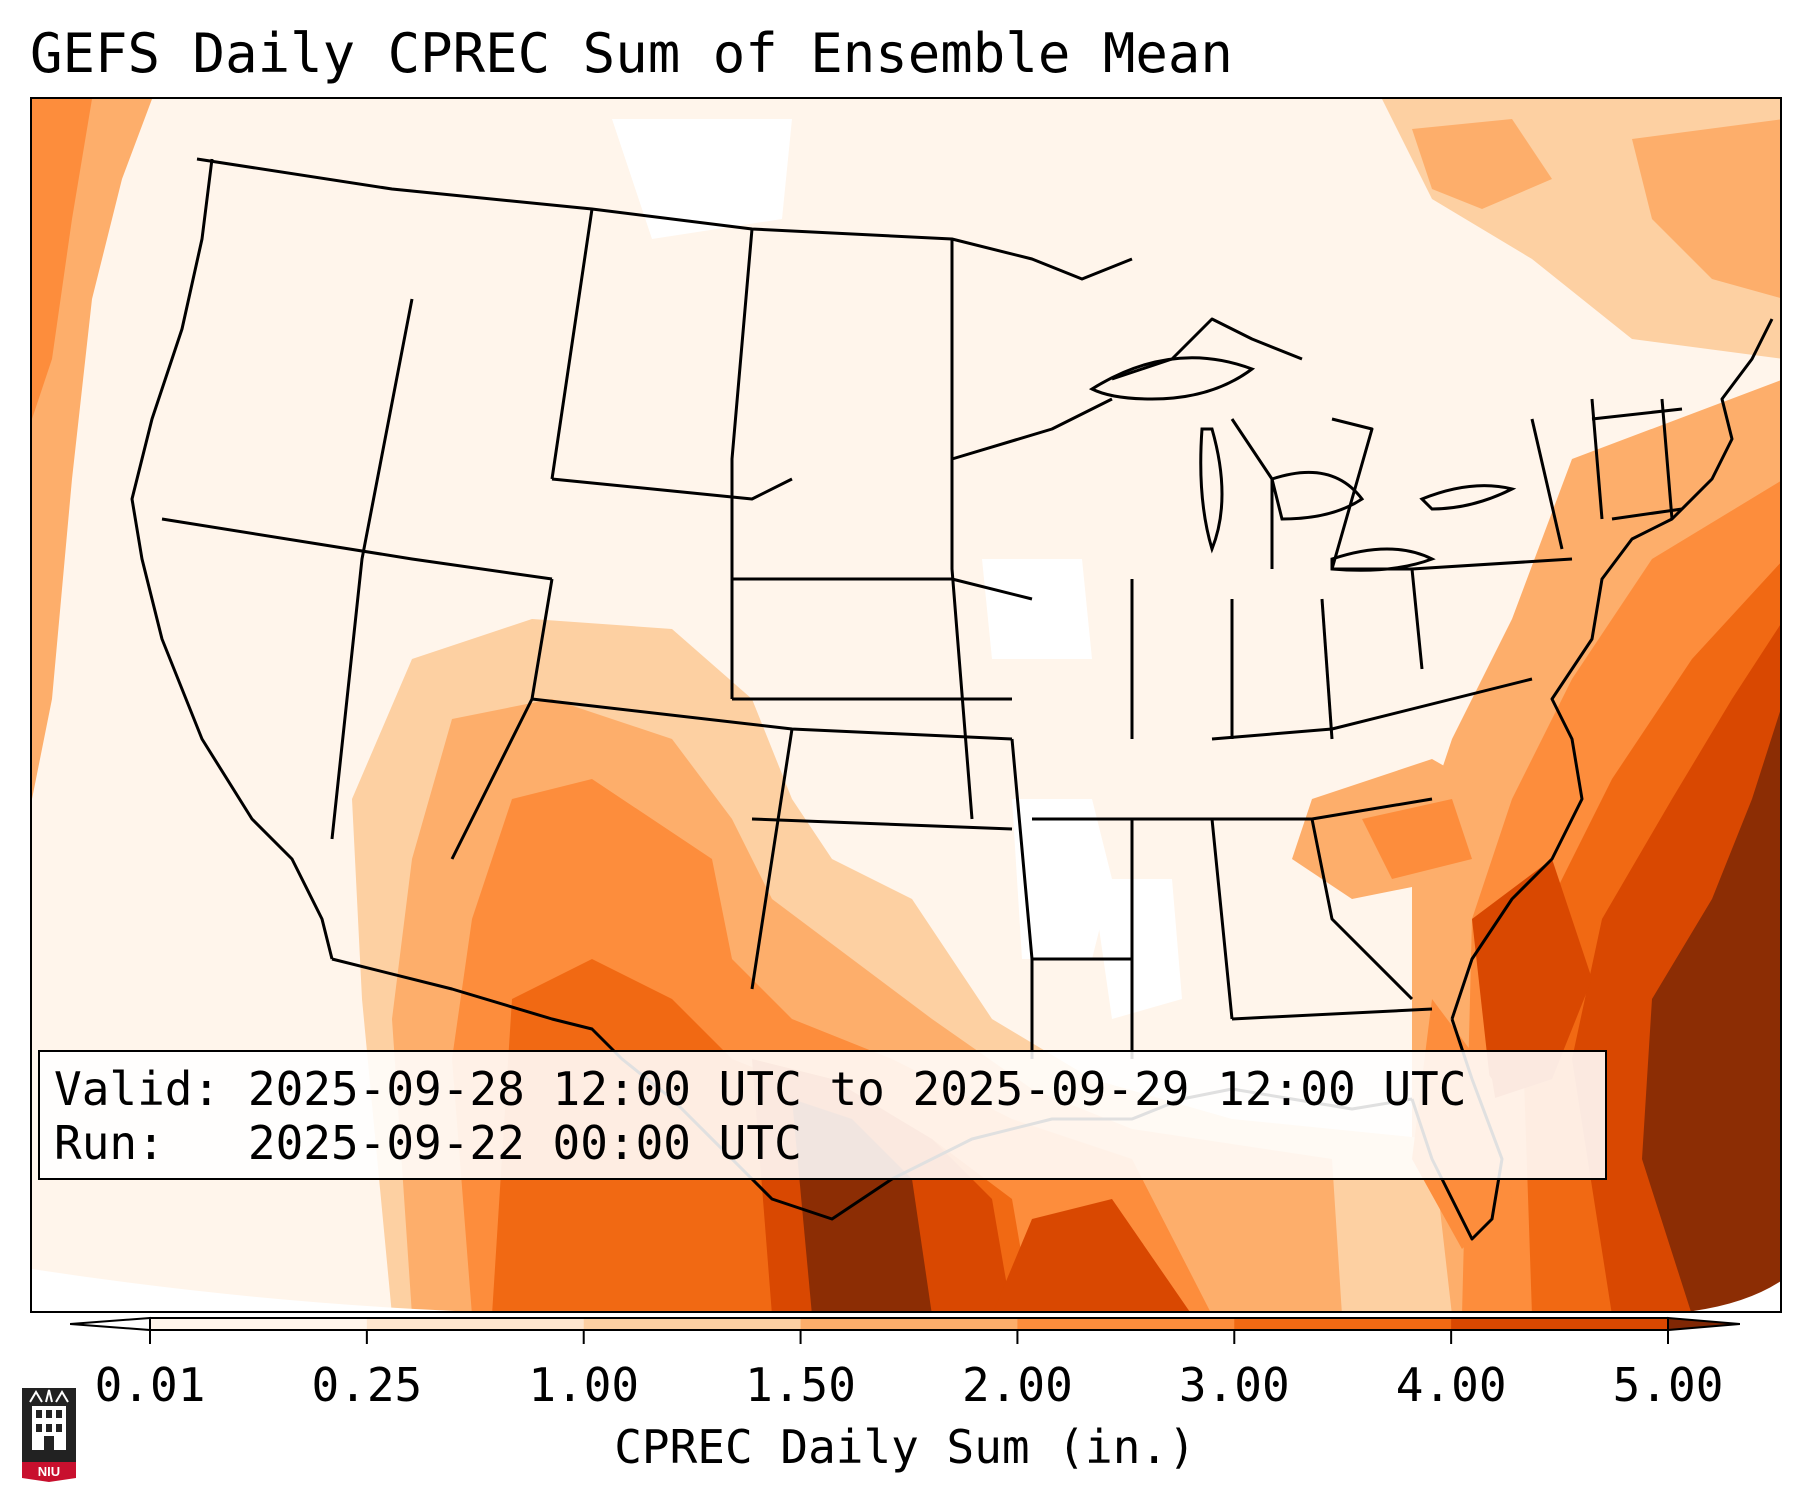  What do you see at coordinates (524, 1143) in the screenshot?
I see `run-value: 2025-09-22 00:00 UTC` at bounding box center [524, 1143].